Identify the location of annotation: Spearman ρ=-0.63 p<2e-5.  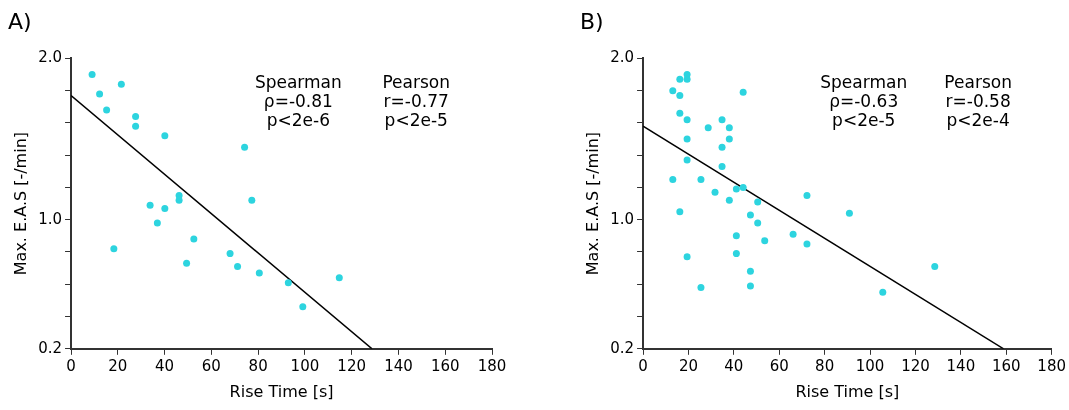
(864, 100).